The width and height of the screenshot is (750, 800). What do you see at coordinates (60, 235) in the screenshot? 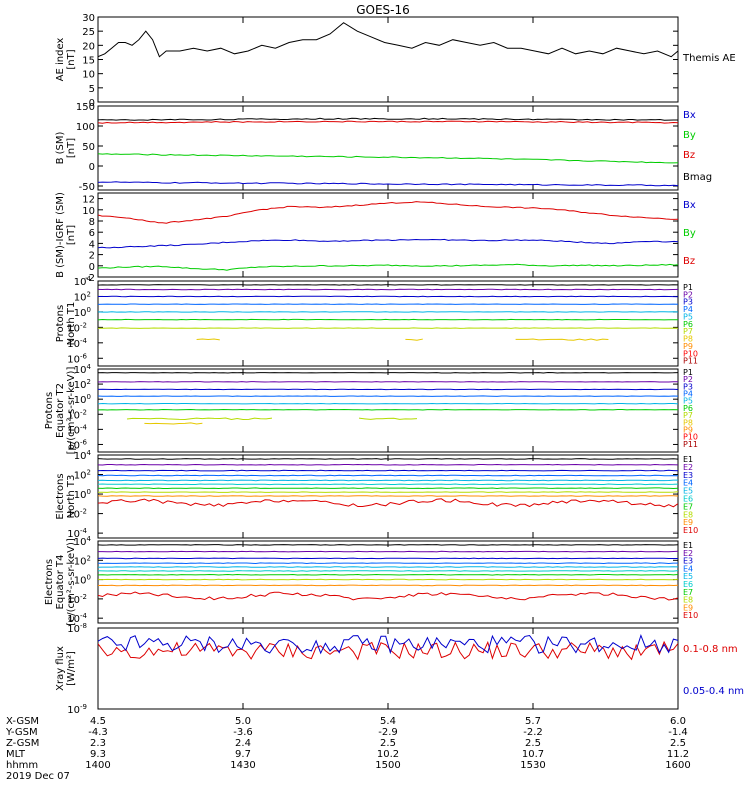
I see `y-axis-label: B (SM)-IGRF (SM)` at bounding box center [60, 235].